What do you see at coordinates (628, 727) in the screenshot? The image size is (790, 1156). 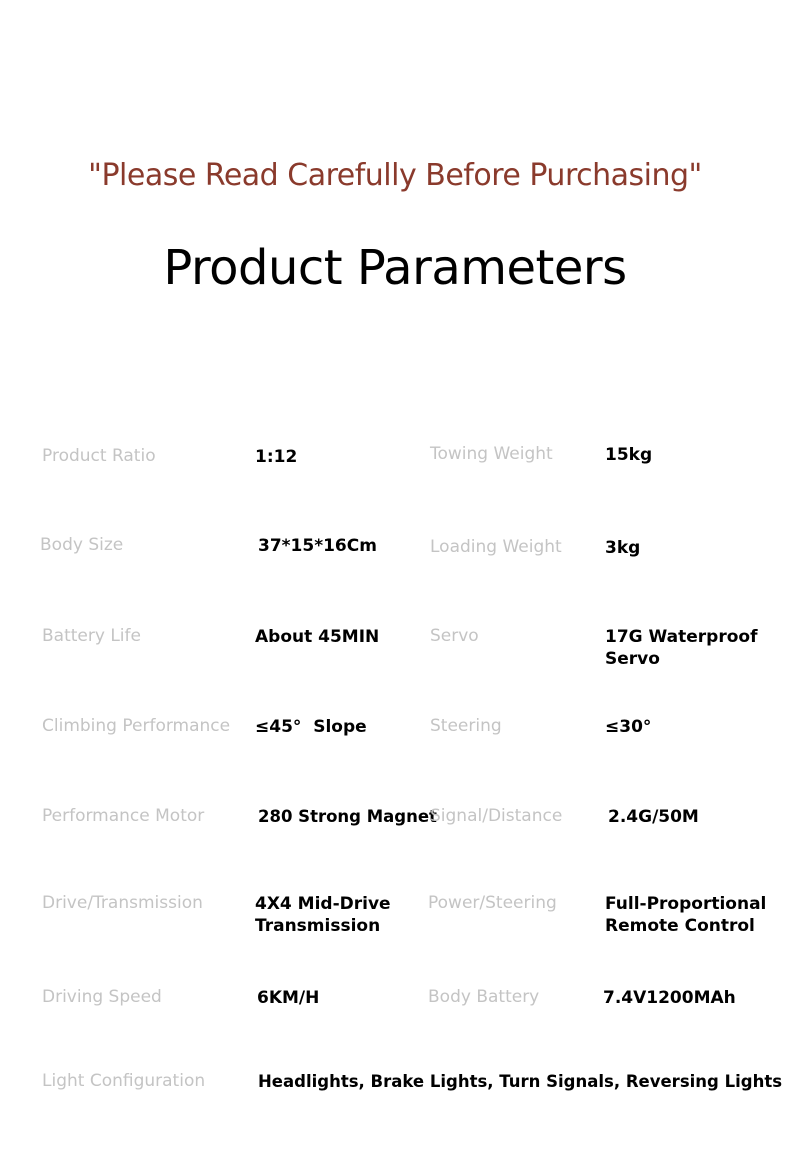 I see `param-value: ≤30°` at bounding box center [628, 727].